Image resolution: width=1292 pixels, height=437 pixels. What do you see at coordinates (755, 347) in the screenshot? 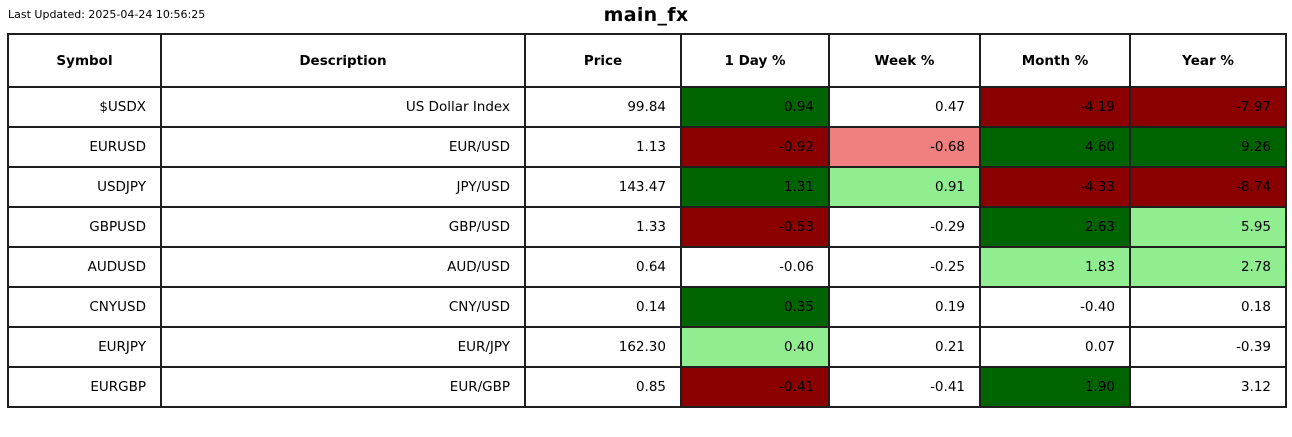
I see `day-pct-cell: 0.40` at bounding box center [755, 347].